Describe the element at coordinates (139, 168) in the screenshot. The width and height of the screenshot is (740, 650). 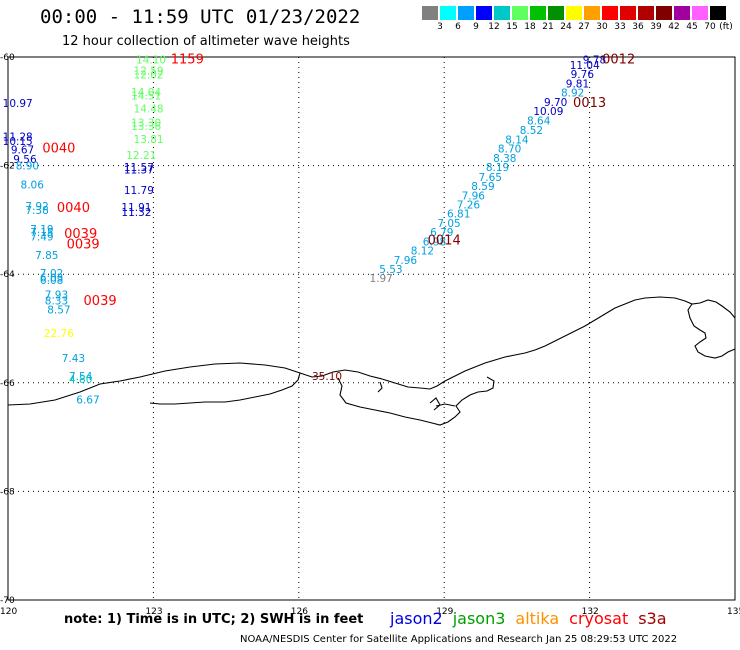
I see `wave-height-value: 11.57` at that location.